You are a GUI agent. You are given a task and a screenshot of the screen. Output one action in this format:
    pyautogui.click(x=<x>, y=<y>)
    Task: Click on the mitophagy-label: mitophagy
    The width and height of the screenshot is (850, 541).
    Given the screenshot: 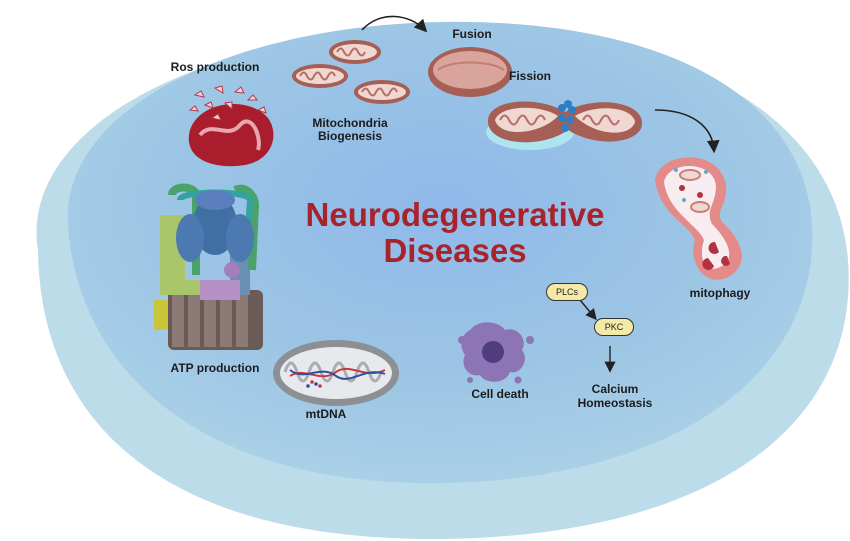 What is the action you would take?
    pyautogui.click(x=720, y=293)
    